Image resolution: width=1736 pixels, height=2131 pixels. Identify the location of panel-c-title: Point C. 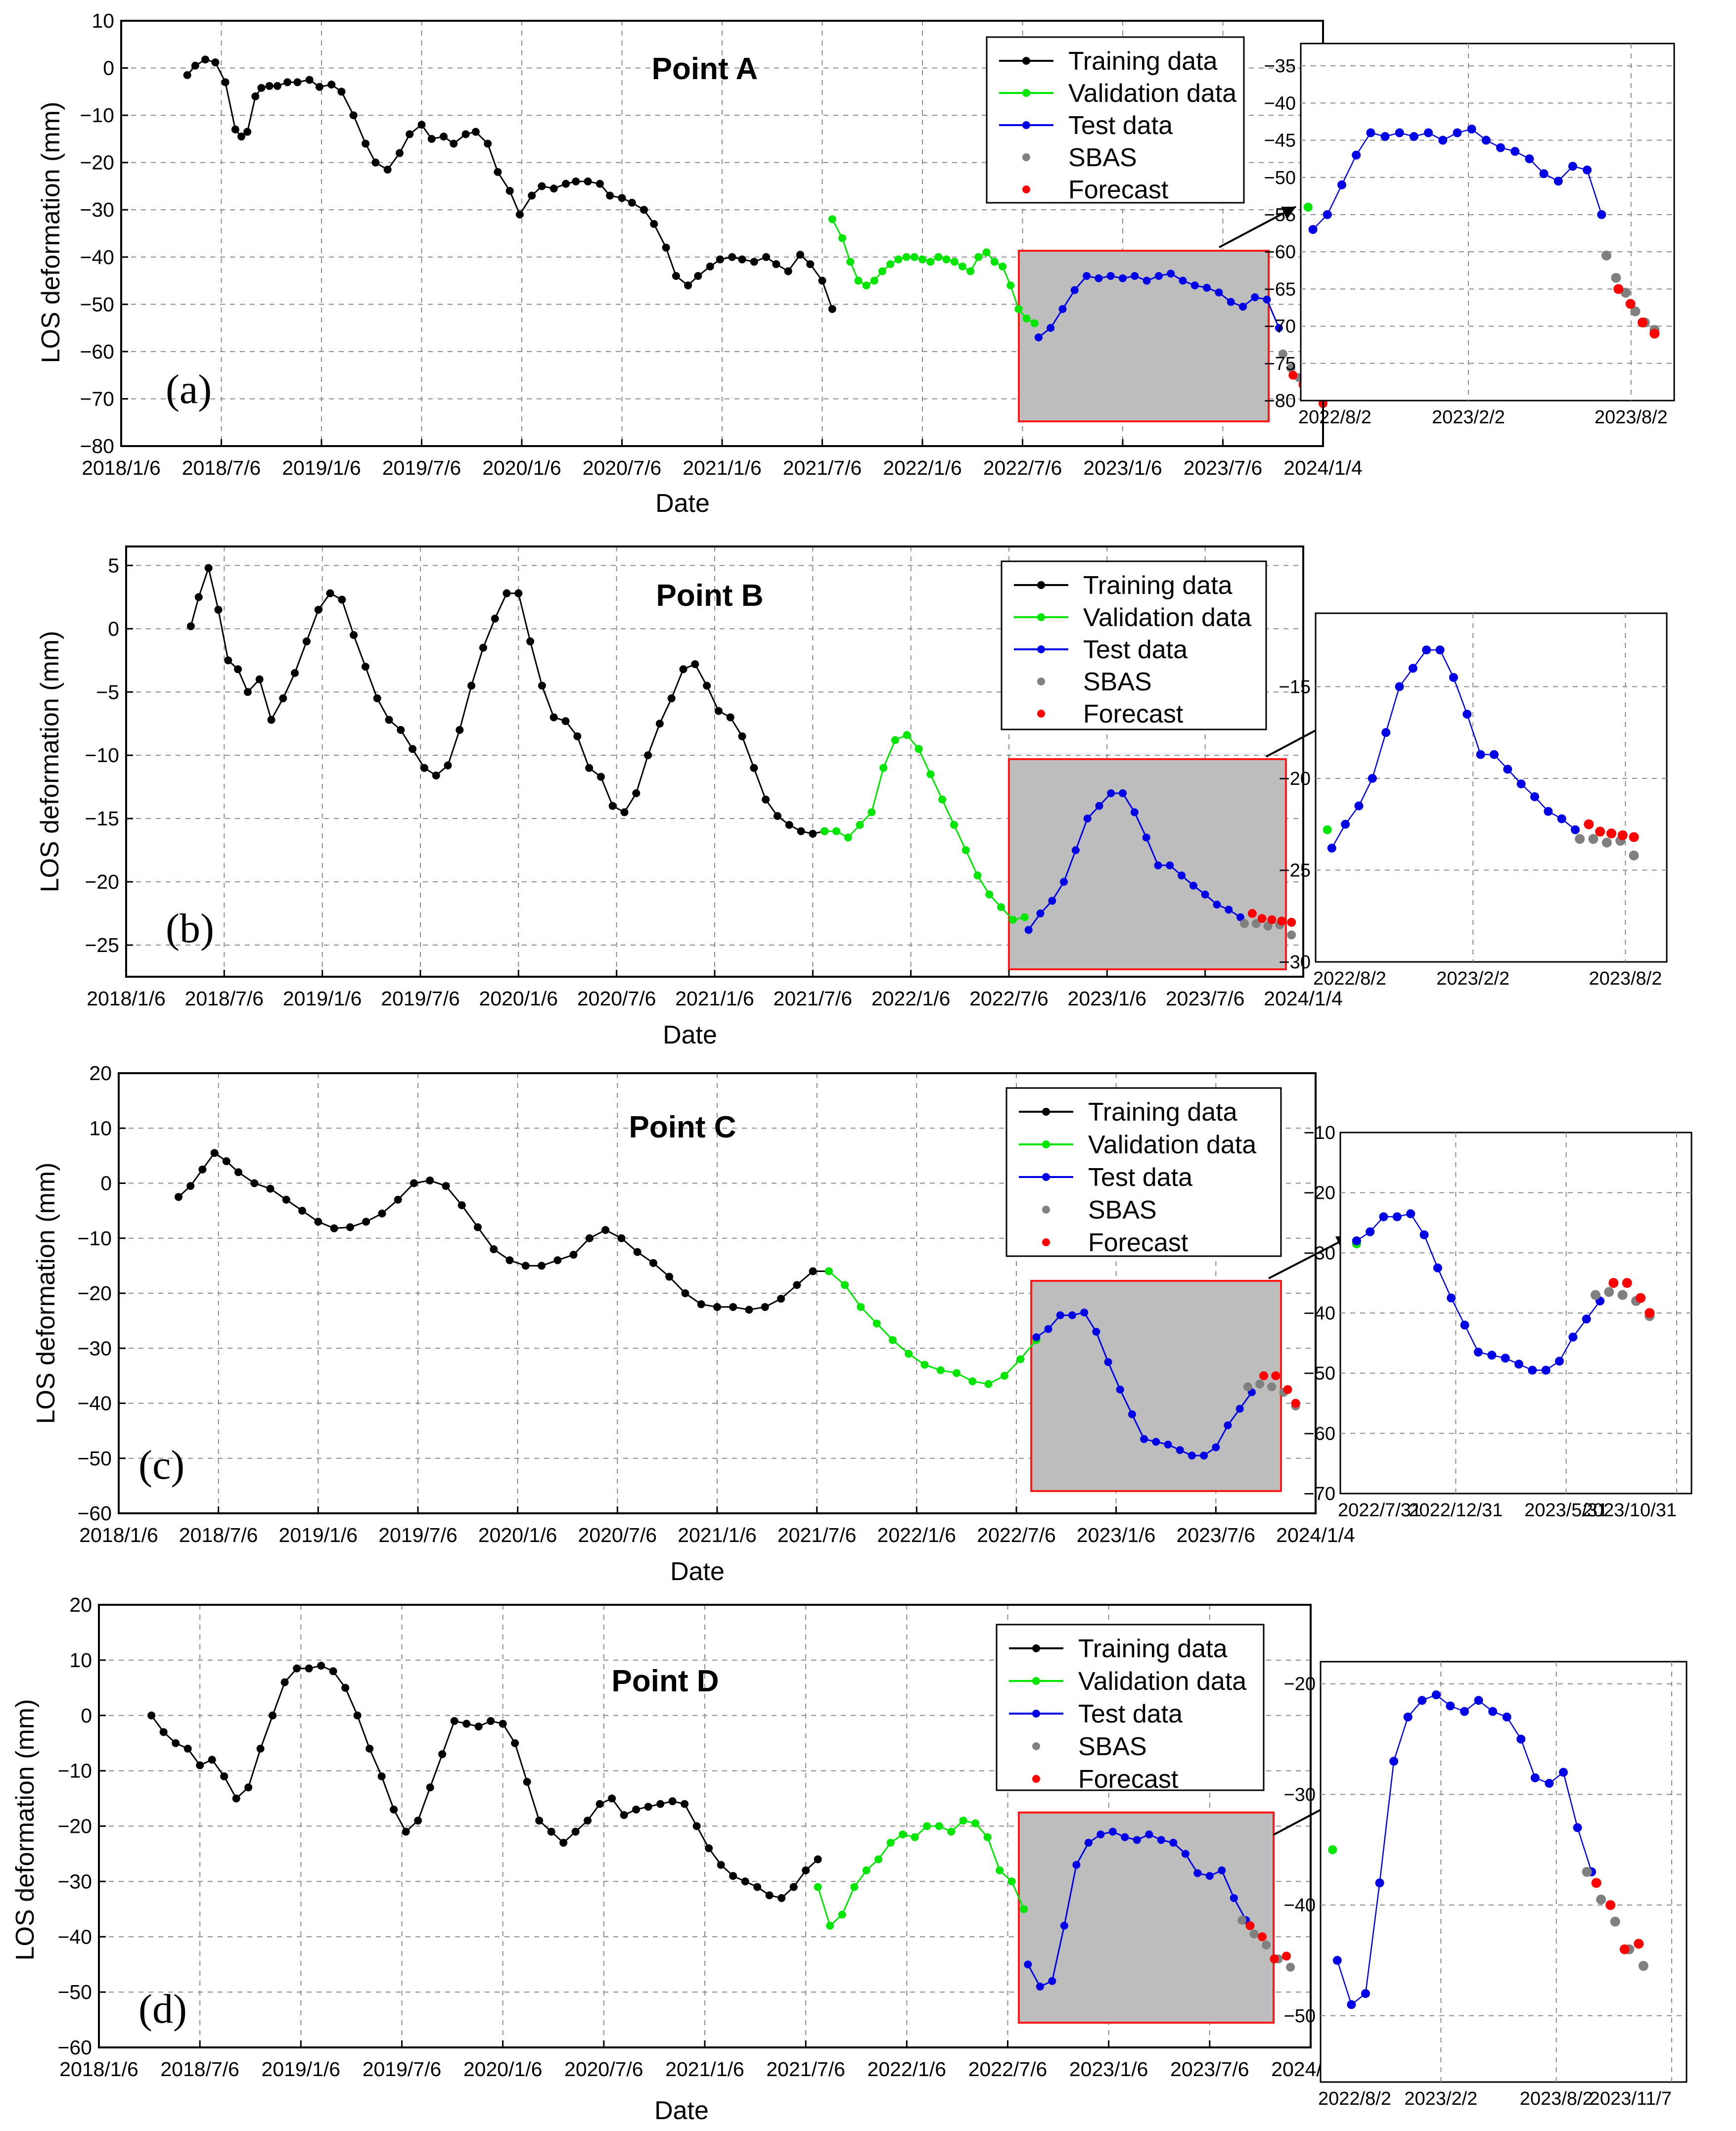
(682, 1127).